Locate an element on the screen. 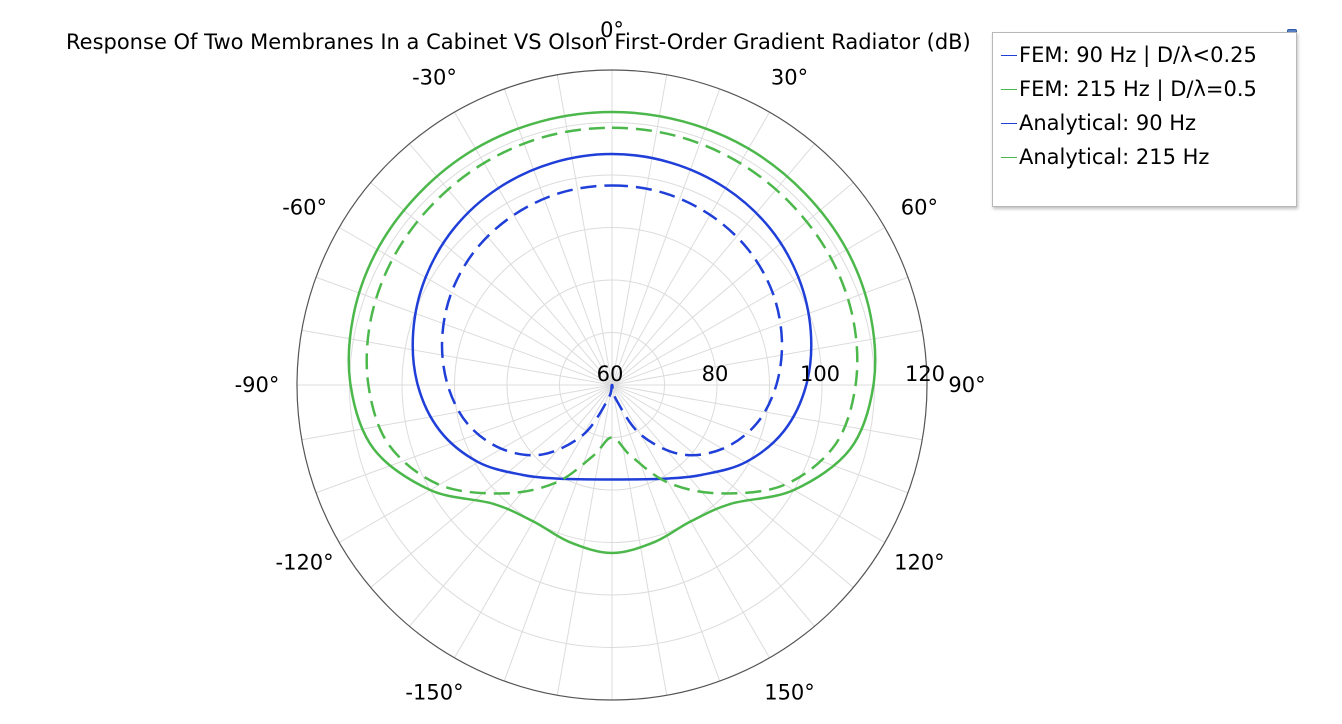 This screenshot has width=1342, height=724. angle-tick-label: -150° is located at coordinates (434, 692).